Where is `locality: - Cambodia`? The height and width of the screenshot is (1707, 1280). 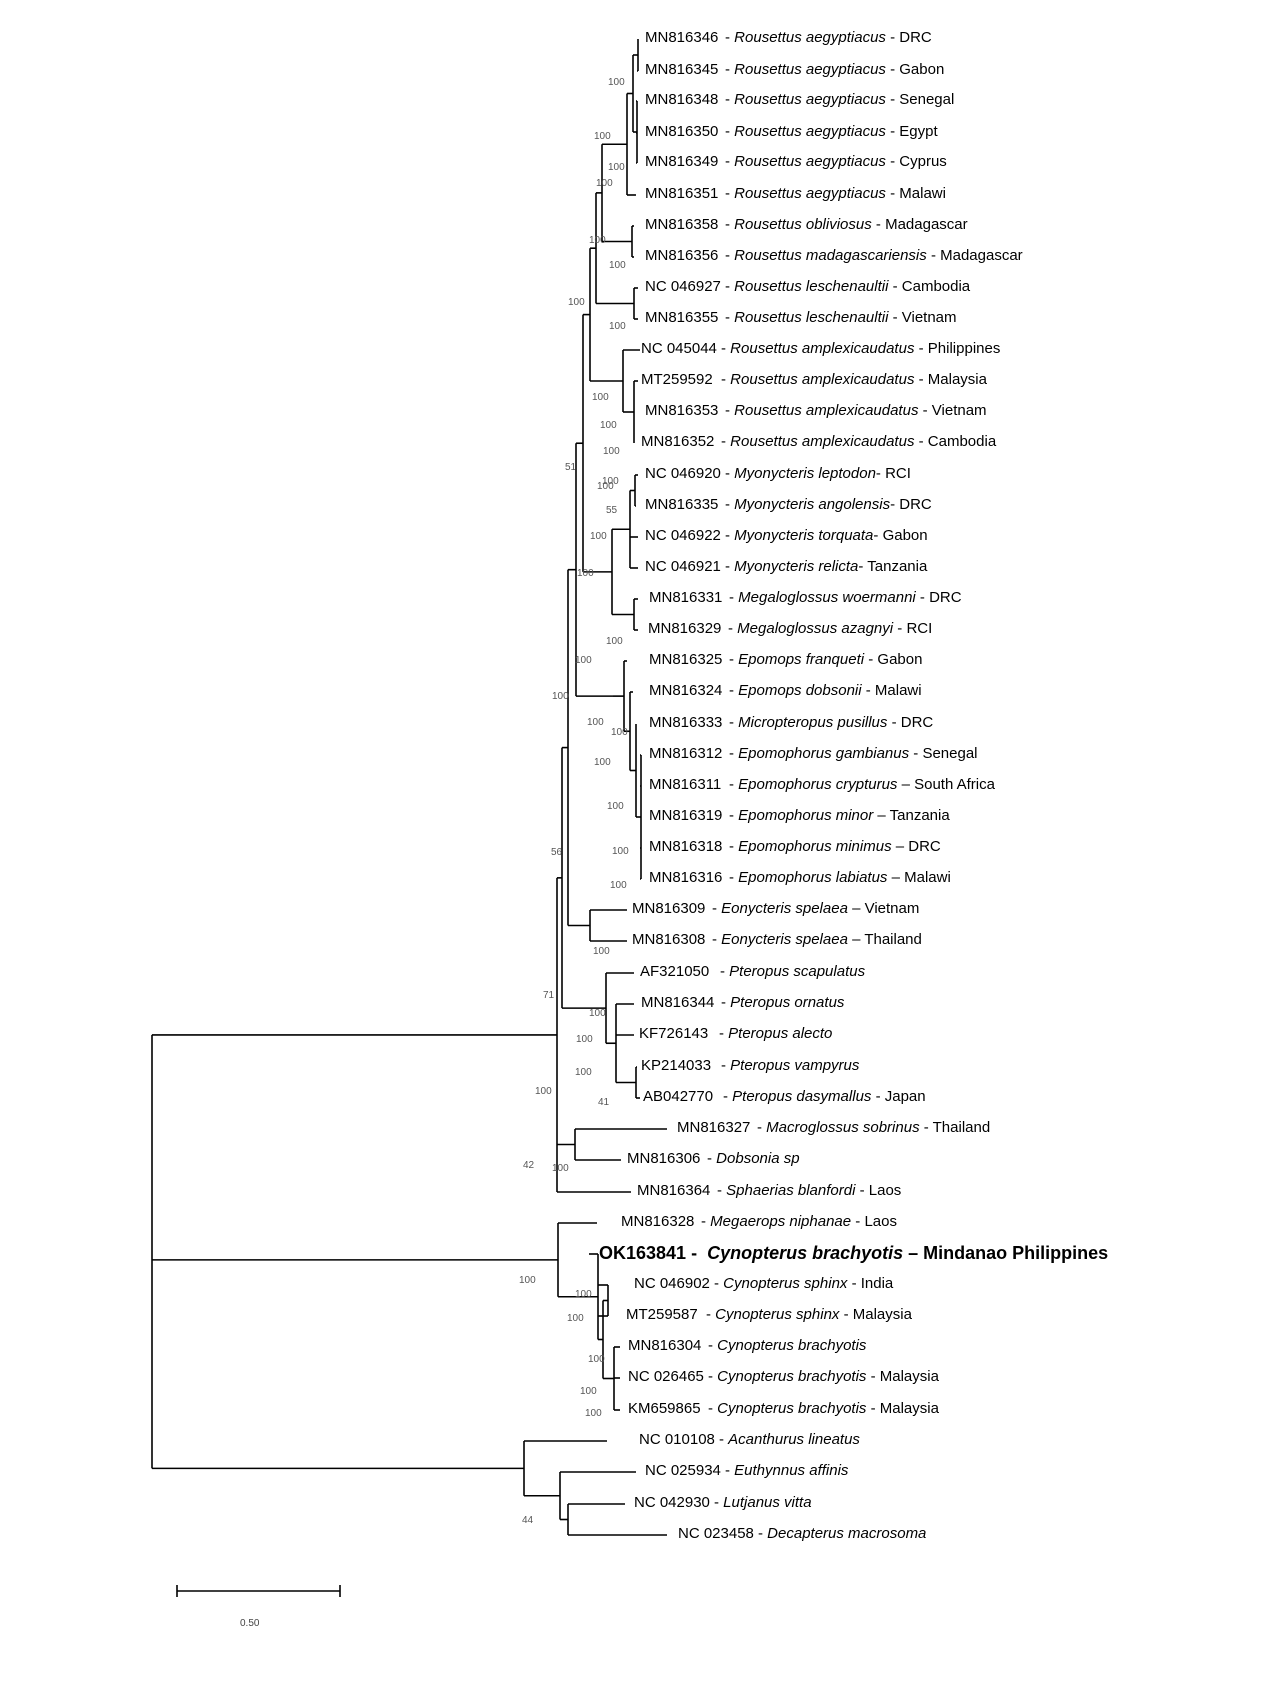
locality: - Cambodia is located at coordinates (955, 441).